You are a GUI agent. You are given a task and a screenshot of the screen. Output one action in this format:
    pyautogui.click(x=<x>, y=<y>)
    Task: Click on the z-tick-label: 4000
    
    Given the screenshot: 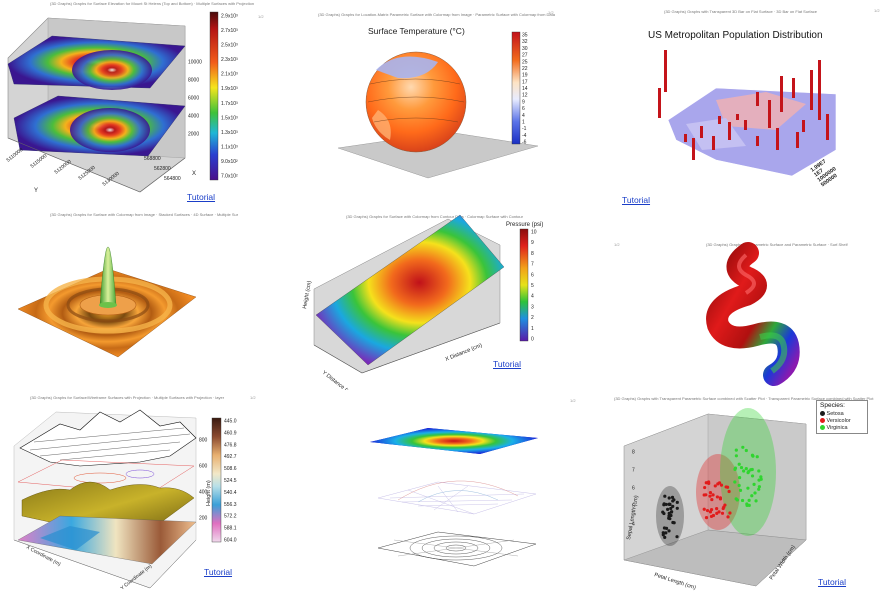 What is the action you would take?
    pyautogui.click(x=193, y=117)
    